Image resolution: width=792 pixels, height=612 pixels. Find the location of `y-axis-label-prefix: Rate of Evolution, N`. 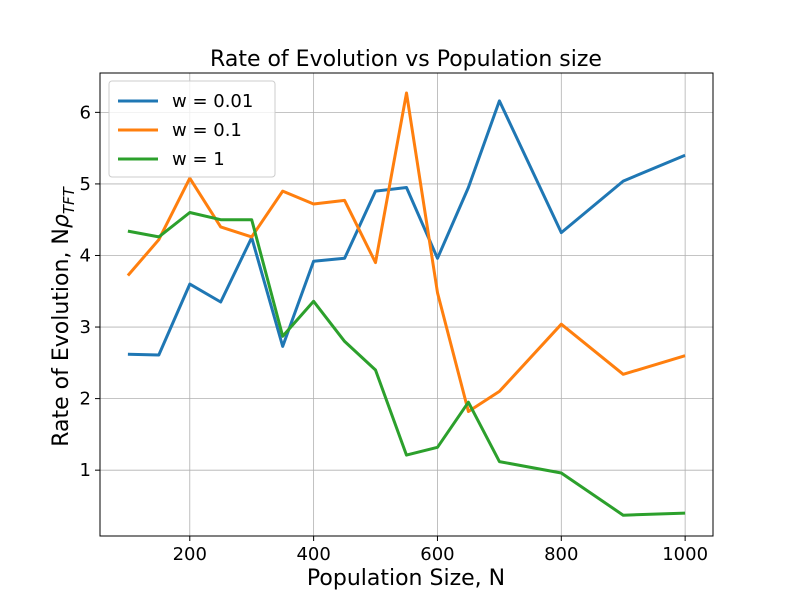

y-axis-label-prefix: Rate of Evolution, N is located at coordinates (61, 337).